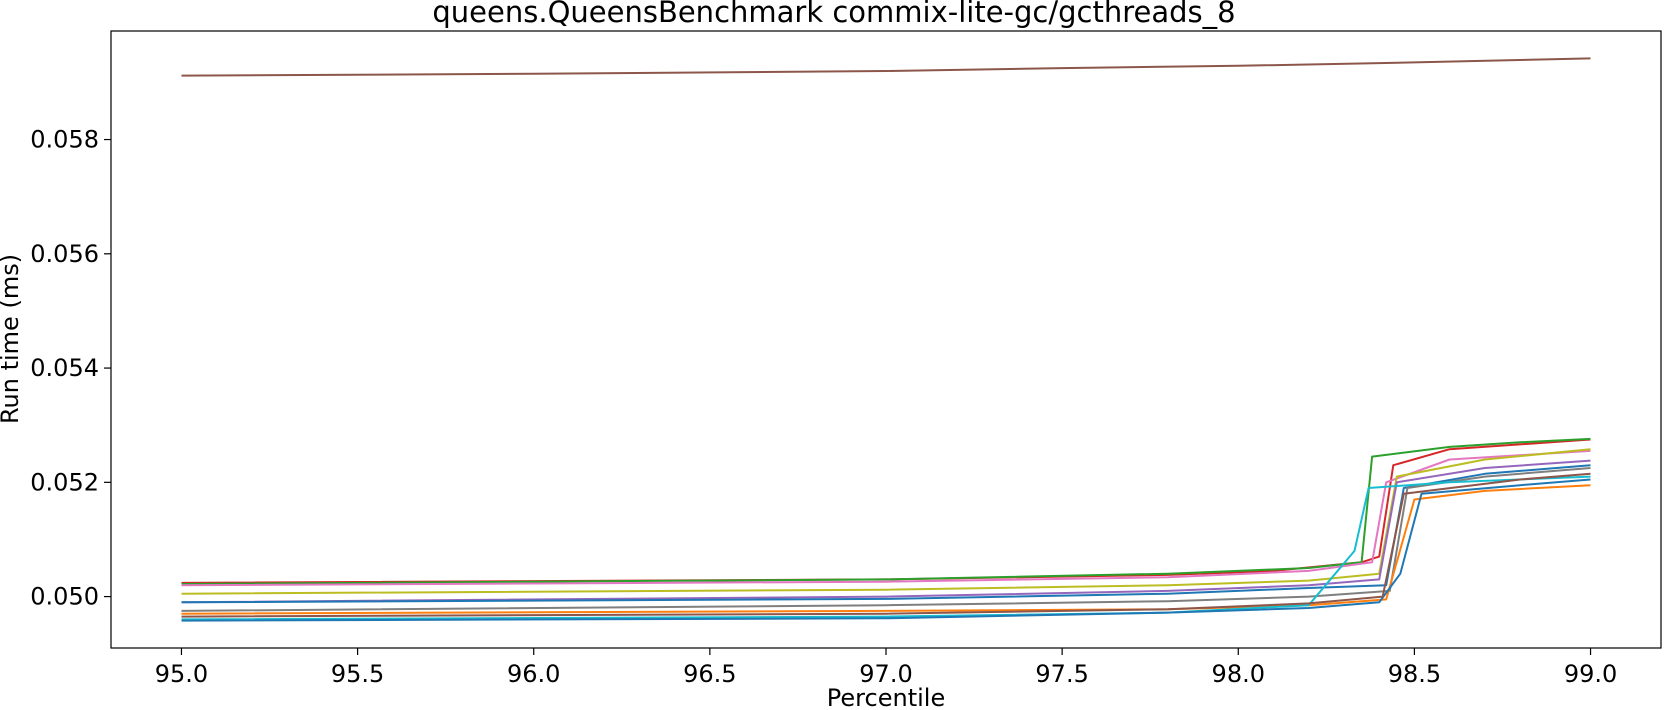 This screenshot has height=710, width=1664. What do you see at coordinates (1238, 674) in the screenshot?
I see `x-tick-label: 98.0` at bounding box center [1238, 674].